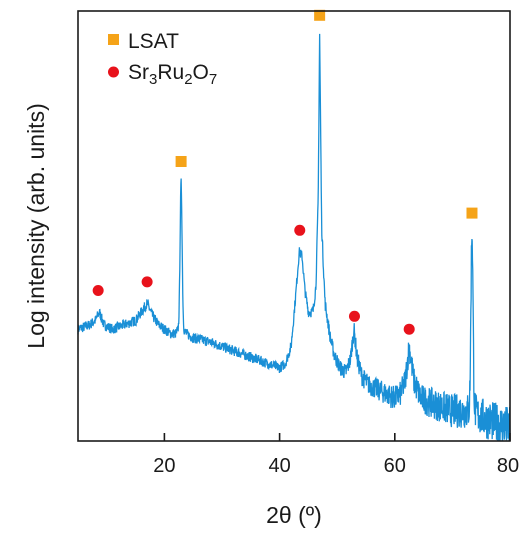  Describe the element at coordinates (113, 39) in the screenshot. I see `legend-lsat-marker` at that location.